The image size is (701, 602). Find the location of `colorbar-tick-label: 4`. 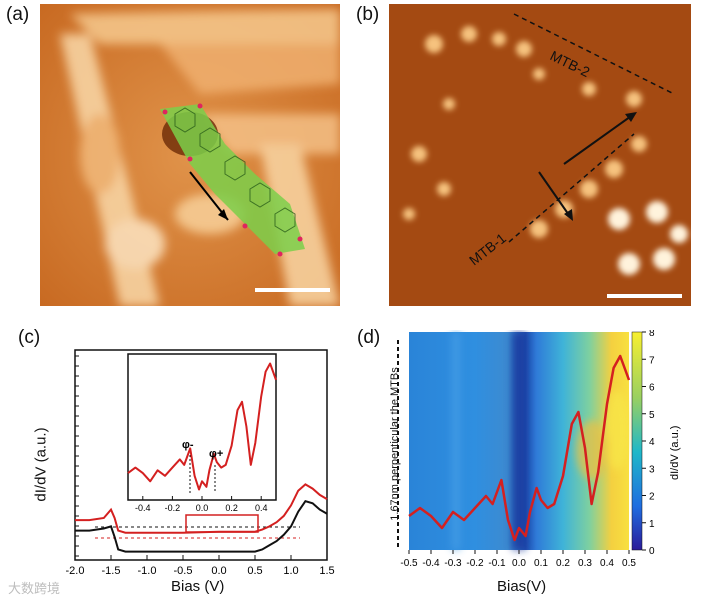

colorbar-tick-label: 4 is located at coordinates (652, 442).